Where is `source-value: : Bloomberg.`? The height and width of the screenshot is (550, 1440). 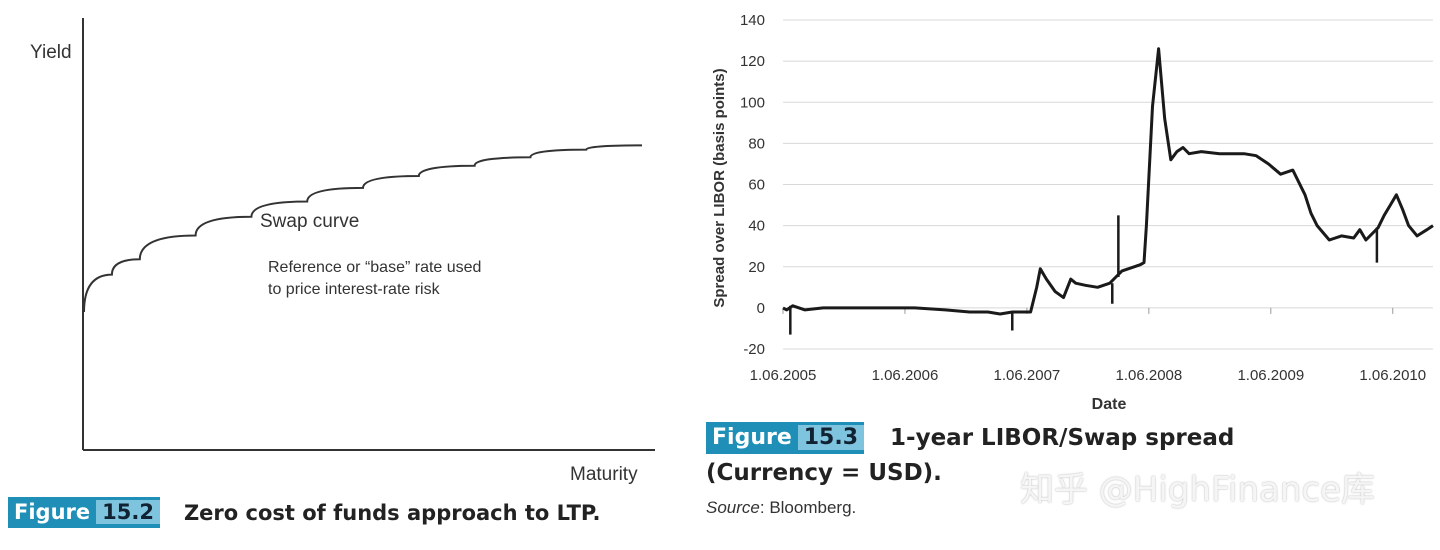 source-value: : Bloomberg. is located at coordinates (808, 507).